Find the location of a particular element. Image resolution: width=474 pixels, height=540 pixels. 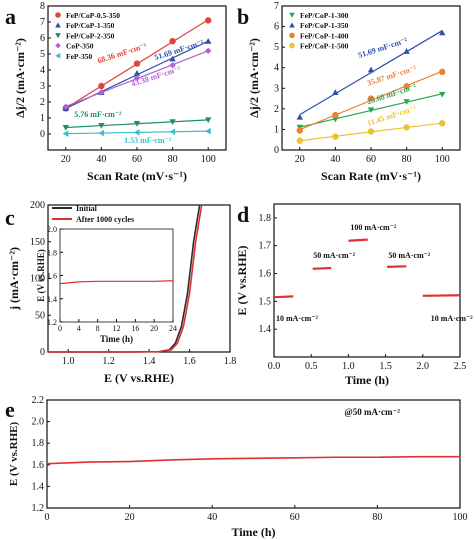

x-tick-label: 1.6 is located at coordinates (189, 361).